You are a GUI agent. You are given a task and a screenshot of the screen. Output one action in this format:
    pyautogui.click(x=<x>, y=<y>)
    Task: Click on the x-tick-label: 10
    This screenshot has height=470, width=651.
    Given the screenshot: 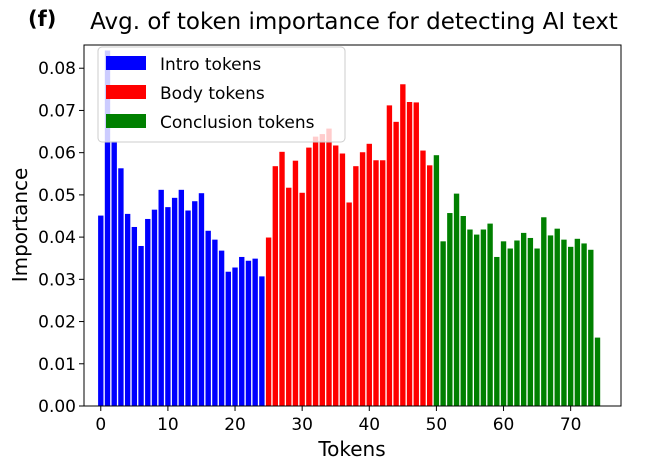 What is the action you would take?
    pyautogui.click(x=168, y=425)
    